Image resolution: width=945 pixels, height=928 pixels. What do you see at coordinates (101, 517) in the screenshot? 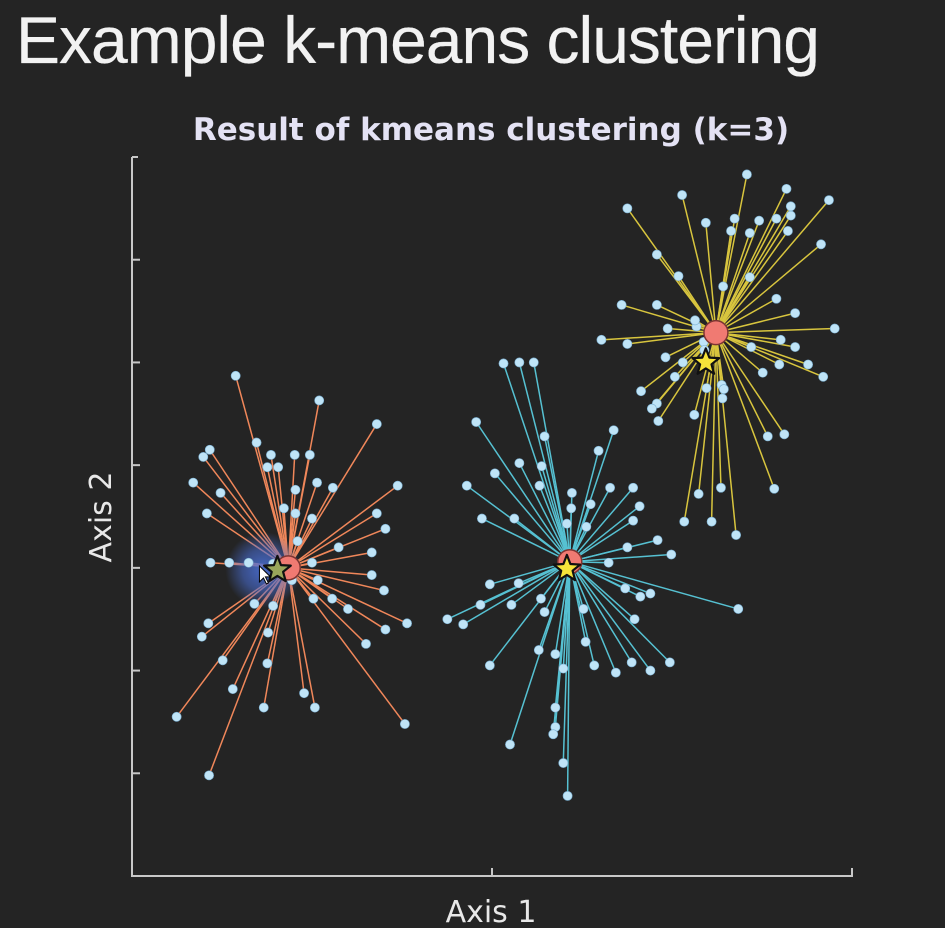
I see `y-axis-label: Axis 2` at bounding box center [101, 517].